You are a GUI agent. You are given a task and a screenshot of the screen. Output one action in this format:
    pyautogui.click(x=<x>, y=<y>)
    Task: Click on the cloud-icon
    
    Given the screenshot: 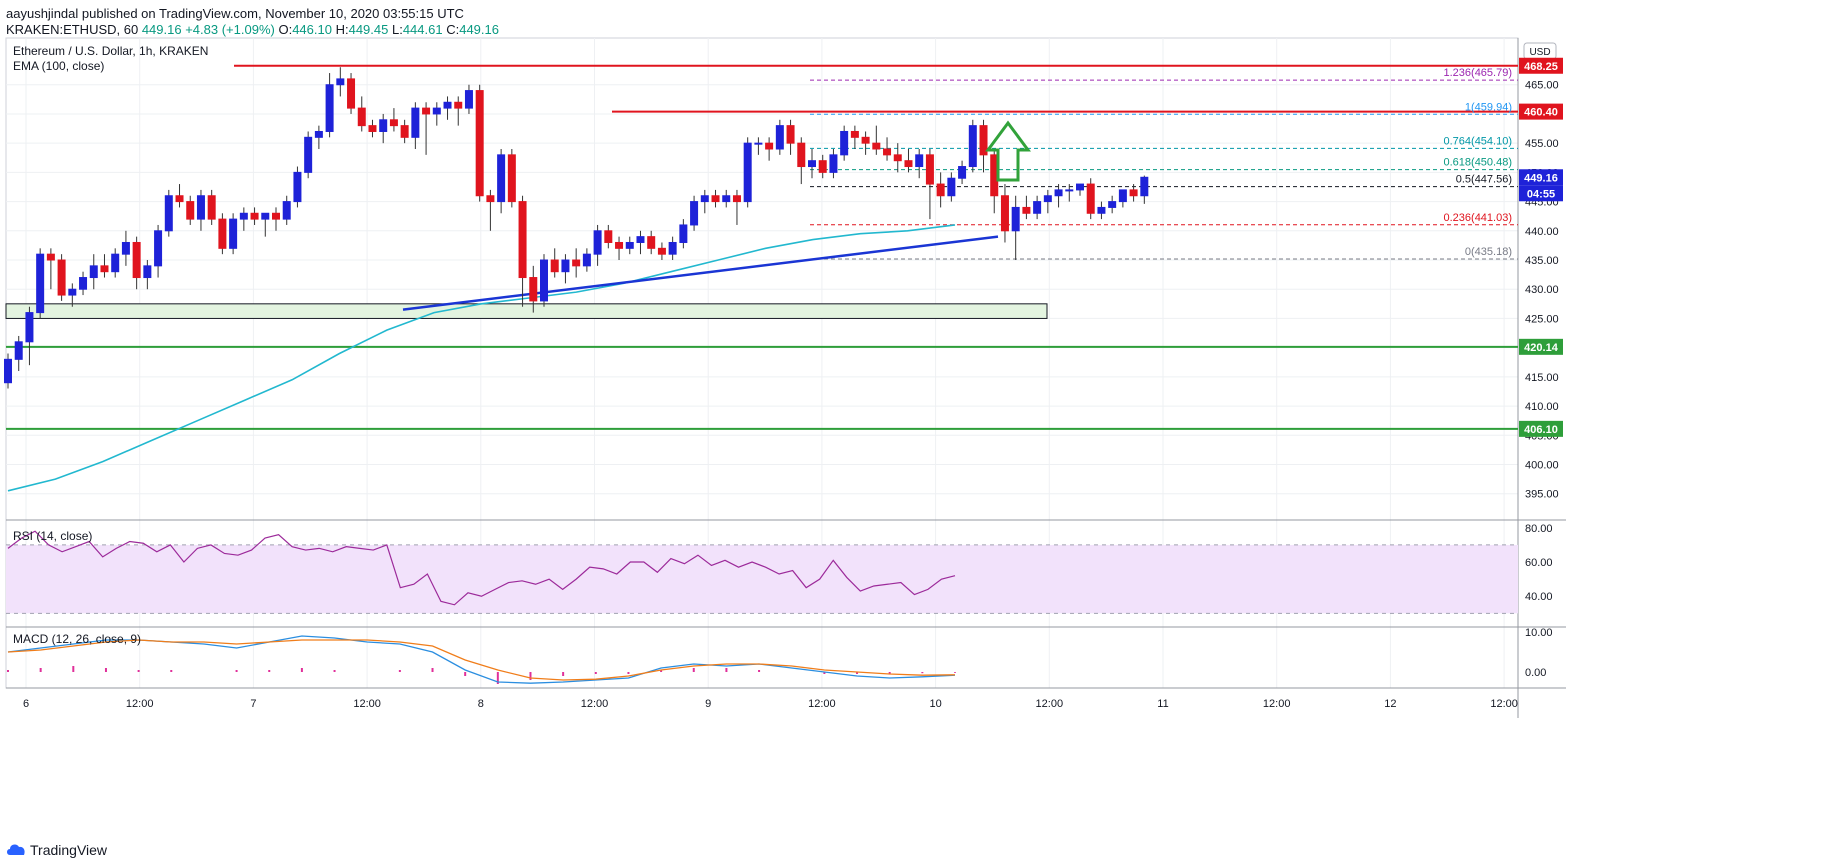 What is the action you would take?
    pyautogui.click(x=16, y=849)
    